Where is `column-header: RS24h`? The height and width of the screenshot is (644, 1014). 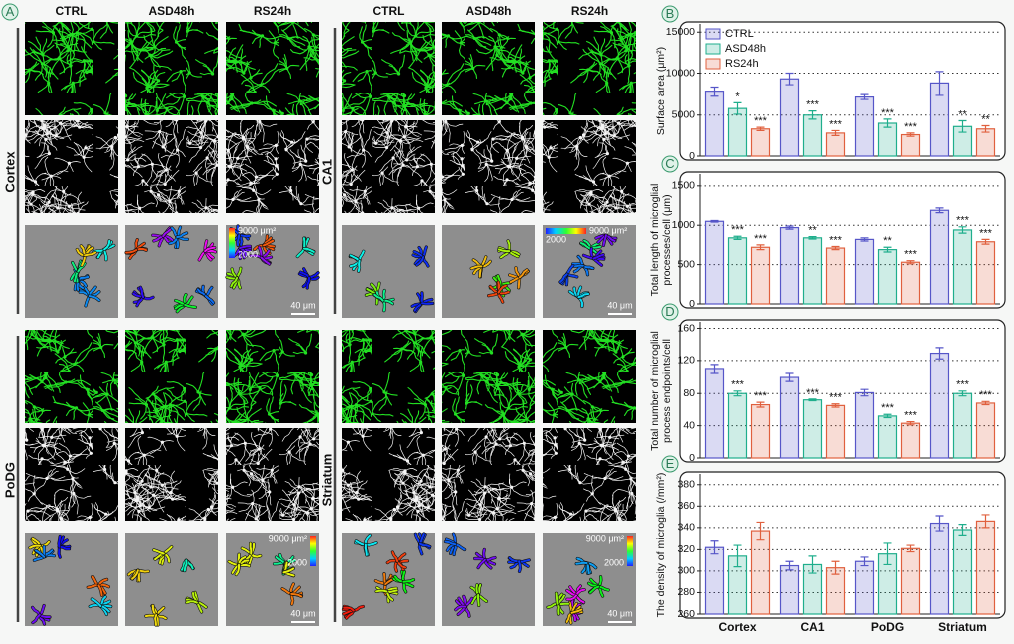 column-header: RS24h is located at coordinates (589, 11).